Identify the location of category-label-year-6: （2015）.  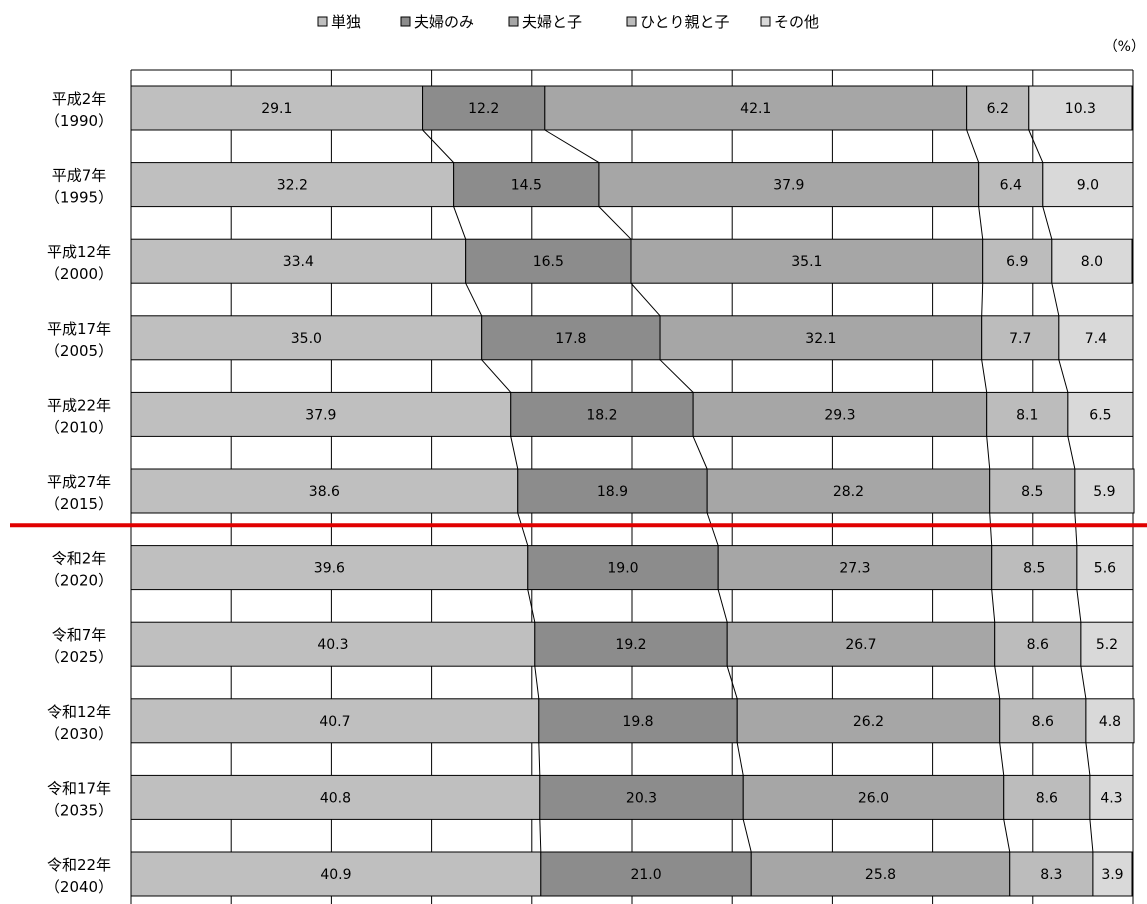
(79, 504).